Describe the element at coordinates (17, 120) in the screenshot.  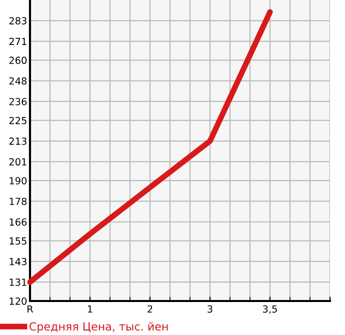
I see `y-tick-label: 225` at that location.